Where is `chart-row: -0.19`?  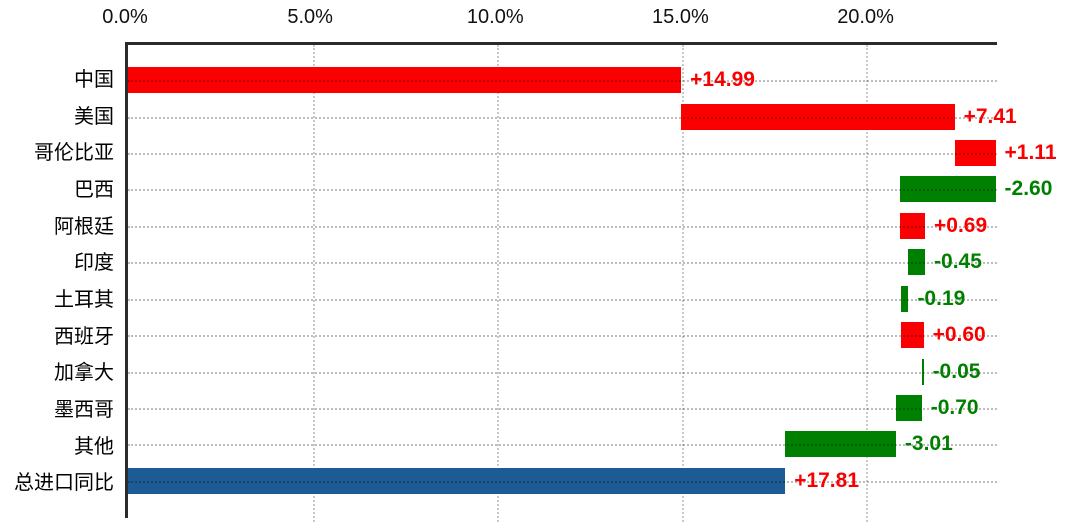
chart-row: -0.19 is located at coordinates (562, 299).